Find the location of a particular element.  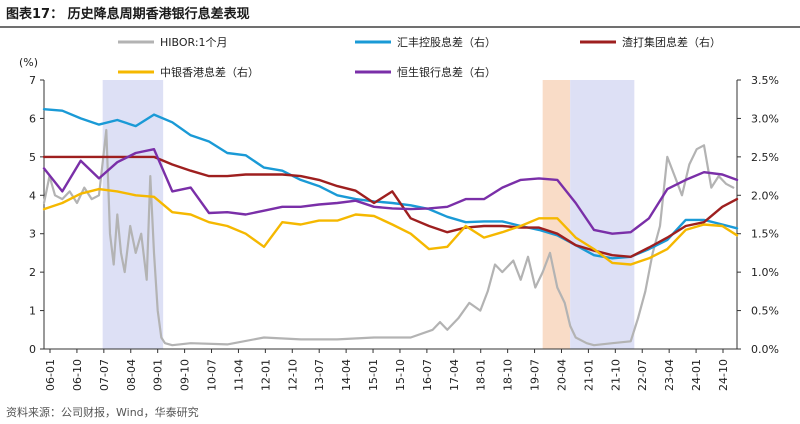

x-tick-label: 18-10 is located at coordinates (508, 375).